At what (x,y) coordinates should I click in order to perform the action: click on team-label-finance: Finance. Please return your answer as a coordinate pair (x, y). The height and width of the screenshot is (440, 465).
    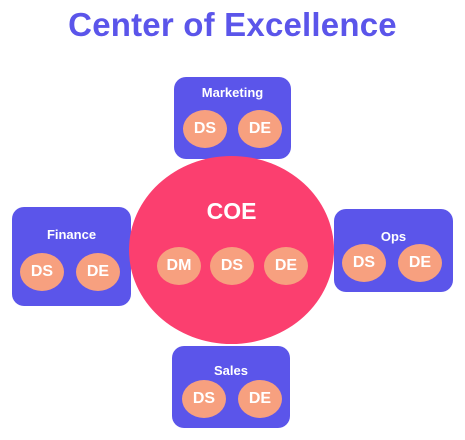
    Looking at the image, I should click on (71, 234).